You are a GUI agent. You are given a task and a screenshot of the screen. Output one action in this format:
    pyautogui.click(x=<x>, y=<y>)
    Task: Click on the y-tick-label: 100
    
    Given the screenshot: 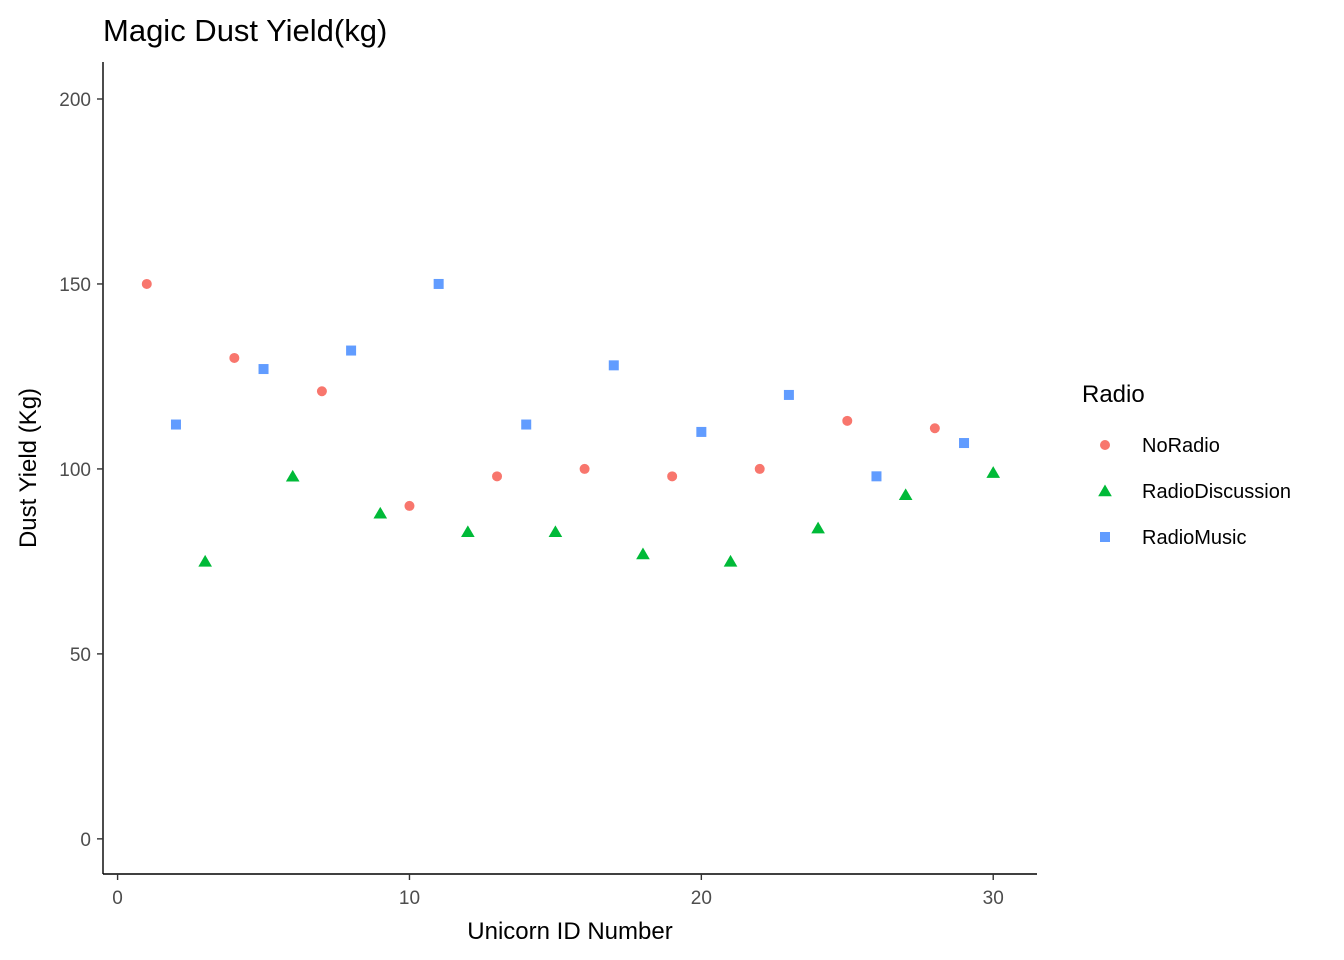 What is the action you would take?
    pyautogui.click(x=75, y=470)
    